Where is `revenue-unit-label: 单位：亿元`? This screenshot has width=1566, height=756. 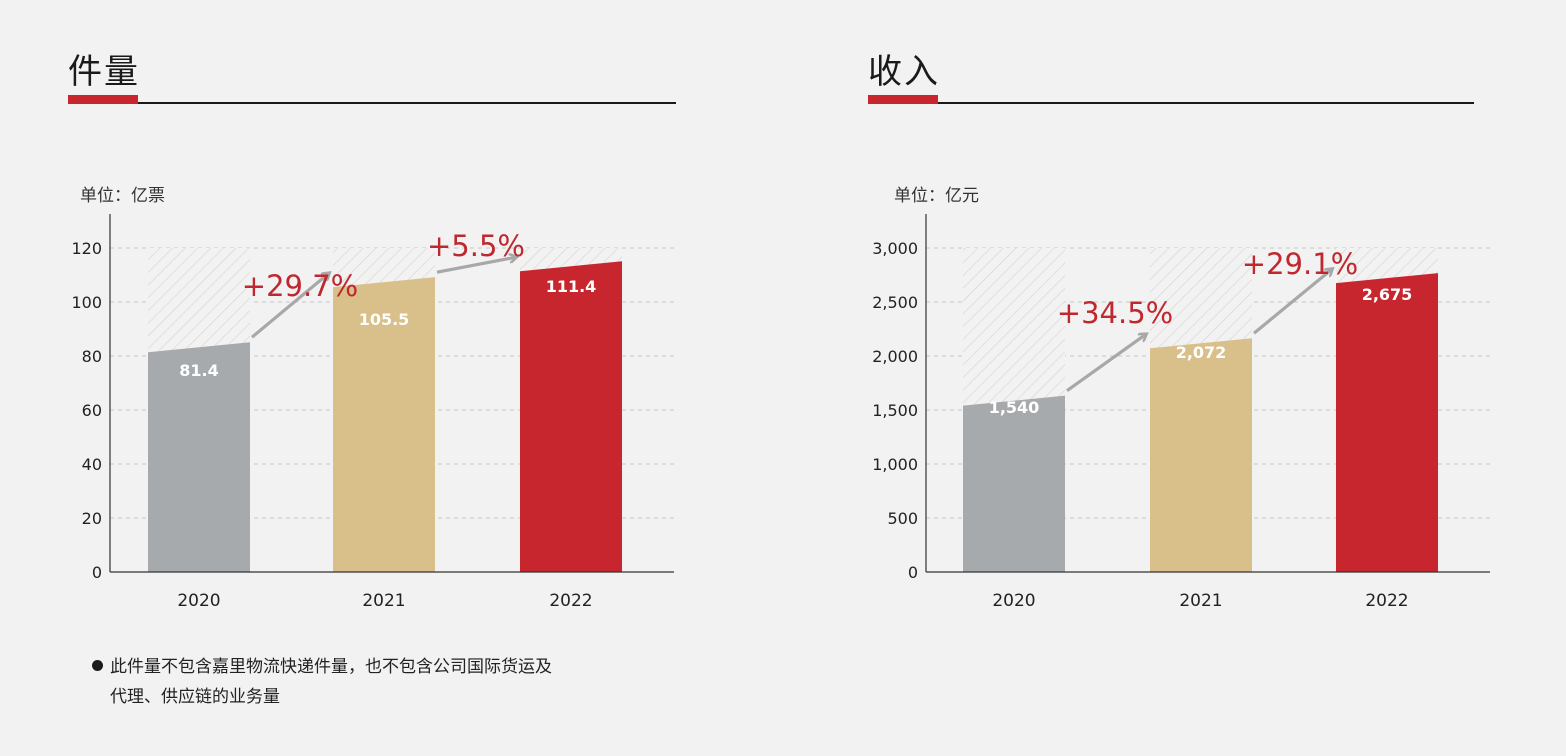
revenue-unit-label: 单位：亿元 is located at coordinates (936, 196).